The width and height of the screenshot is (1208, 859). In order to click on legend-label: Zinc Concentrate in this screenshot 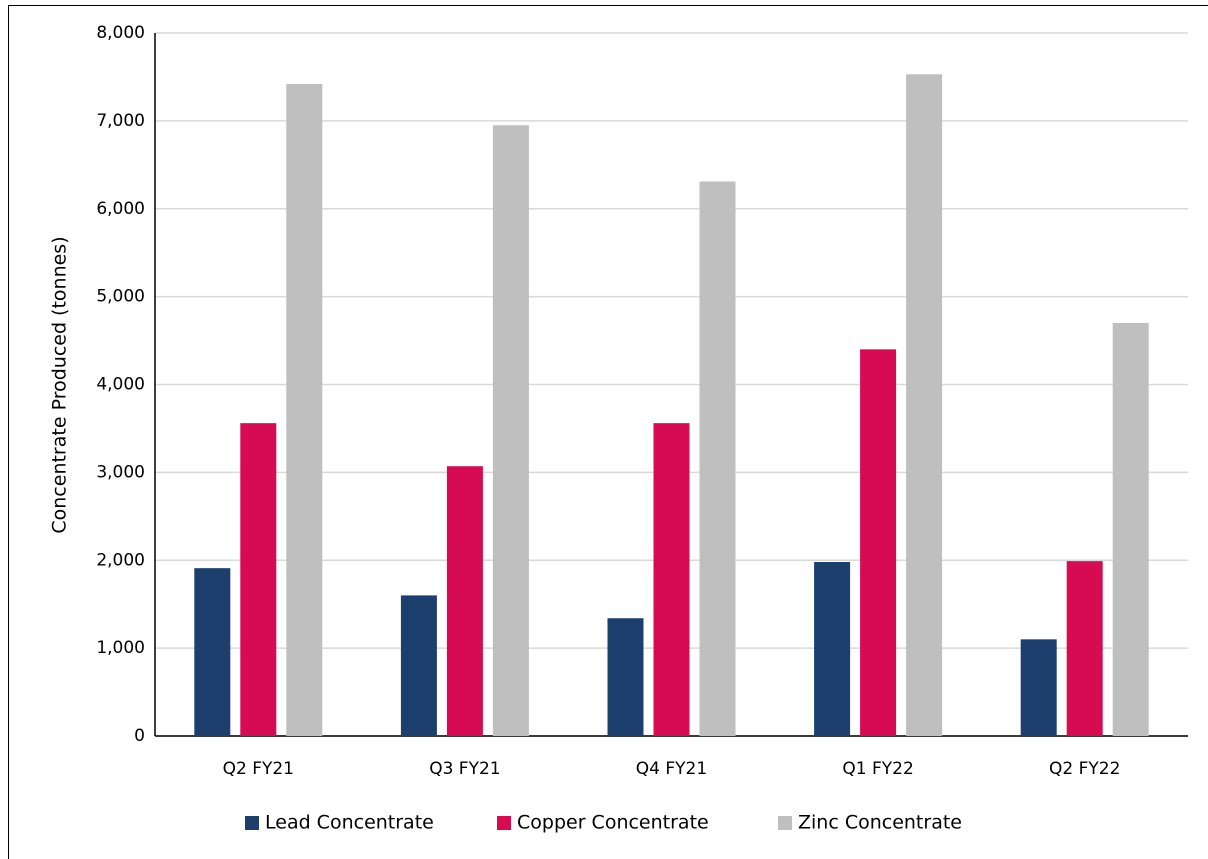, I will do `click(880, 823)`.